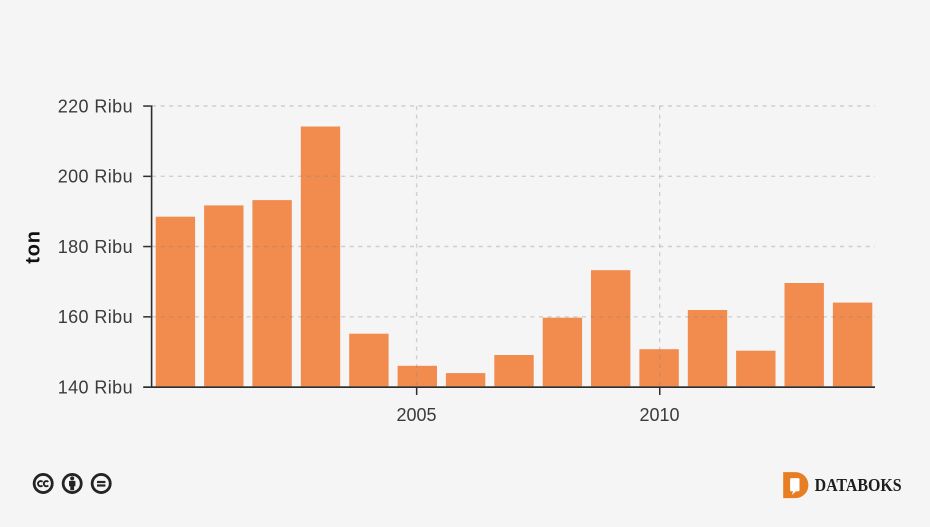 This screenshot has height=527, width=930. Describe the element at coordinates (416, 415) in the screenshot. I see `svg-text: 2005` at that location.